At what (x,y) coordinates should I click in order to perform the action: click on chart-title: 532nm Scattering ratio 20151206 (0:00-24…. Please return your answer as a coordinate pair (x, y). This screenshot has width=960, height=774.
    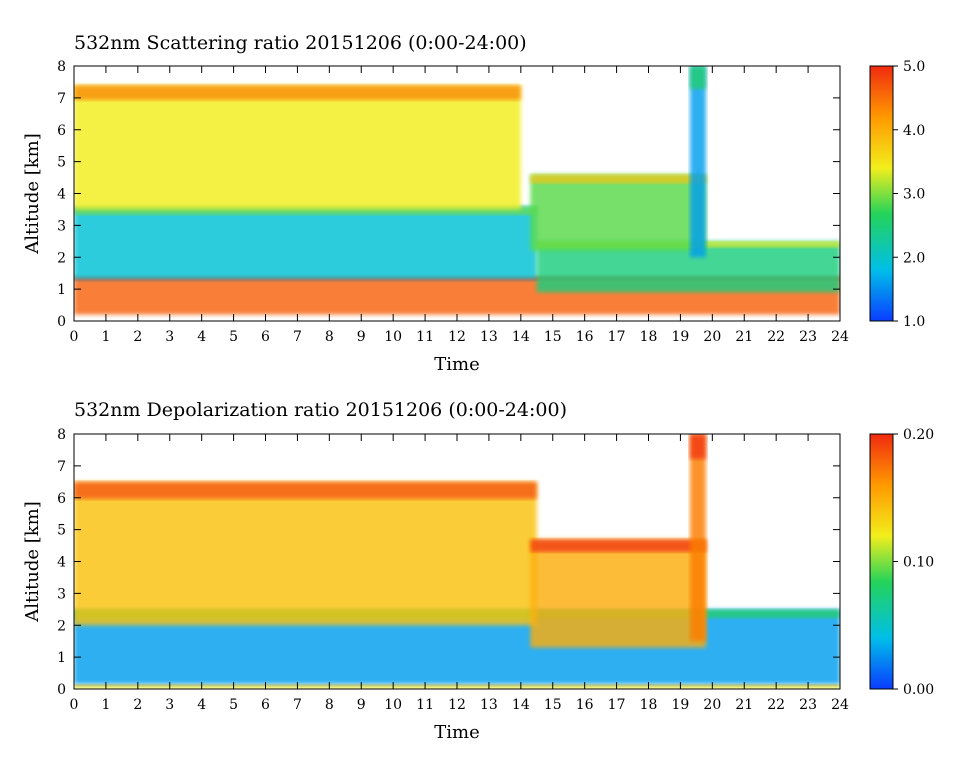
    Looking at the image, I should click on (300, 43).